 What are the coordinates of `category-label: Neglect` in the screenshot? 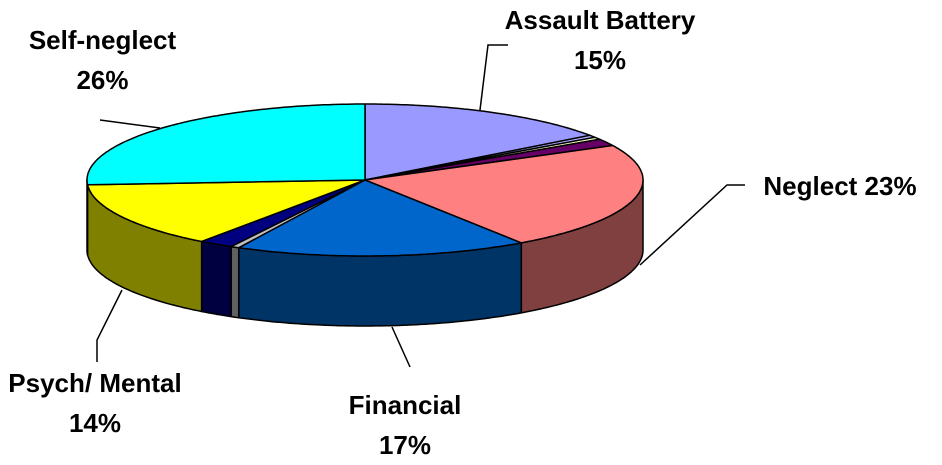 It's located at (810, 186).